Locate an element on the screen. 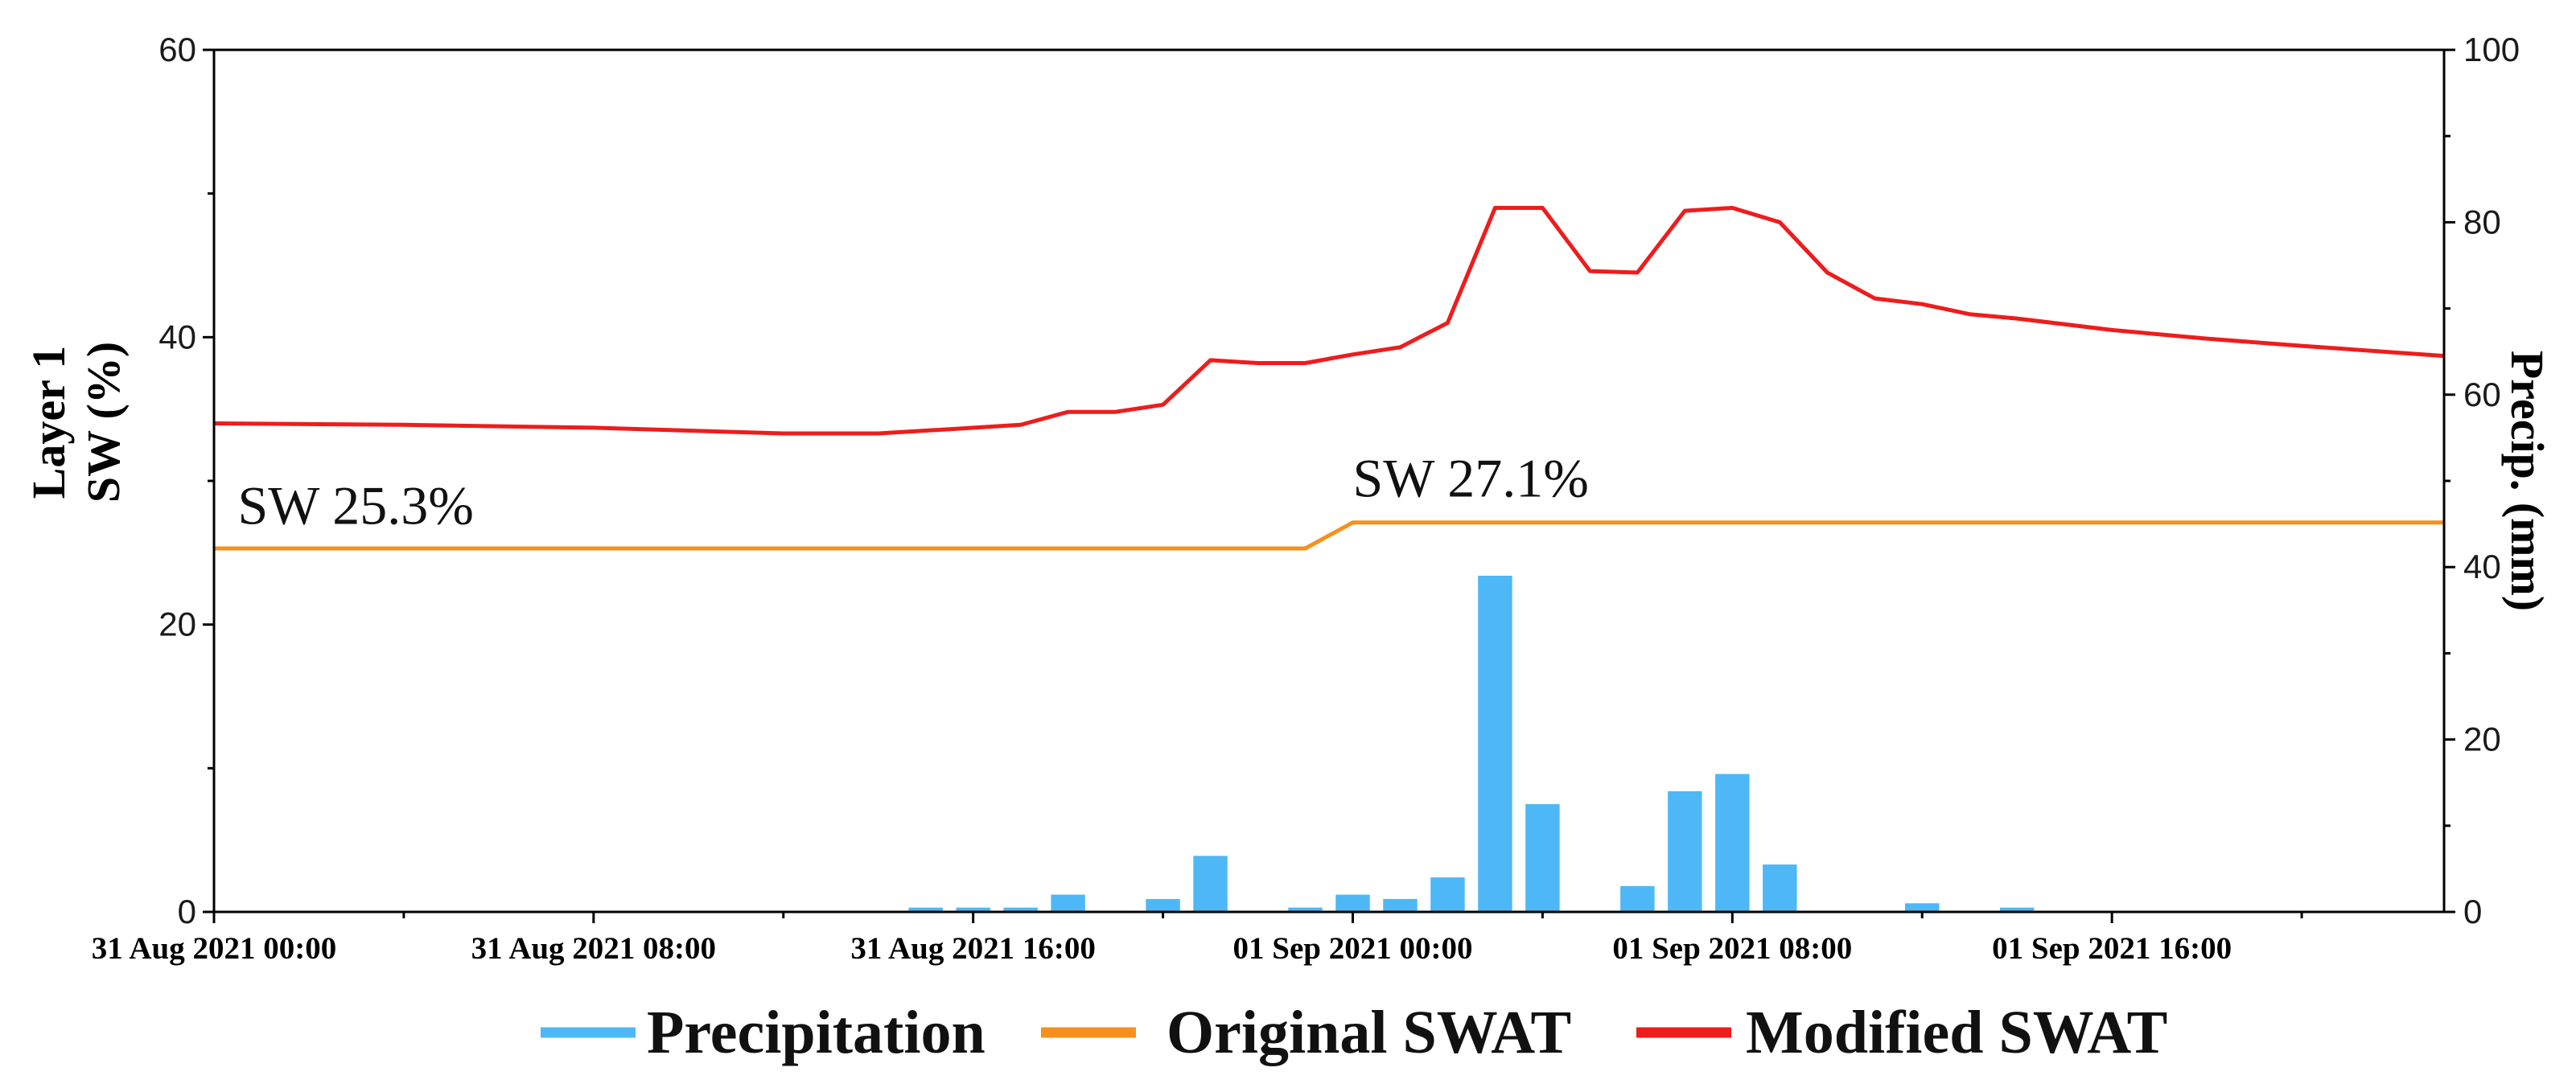 This screenshot has width=2576, height=1084. x-tick-label-3: 01 Sep 2021 00:00 is located at coordinates (1353, 948).